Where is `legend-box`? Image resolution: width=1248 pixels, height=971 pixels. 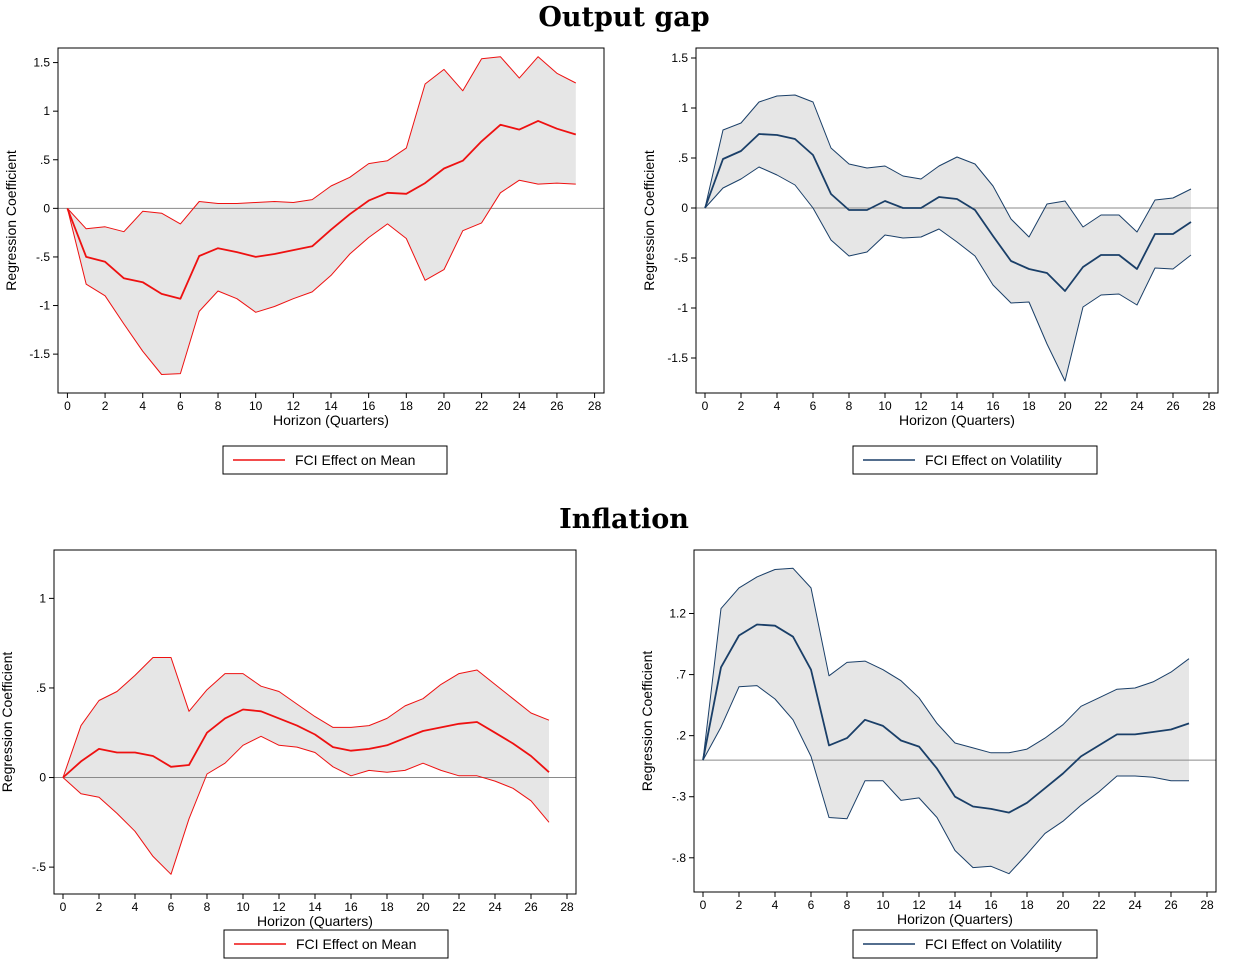
legend-box is located at coordinates (335, 460).